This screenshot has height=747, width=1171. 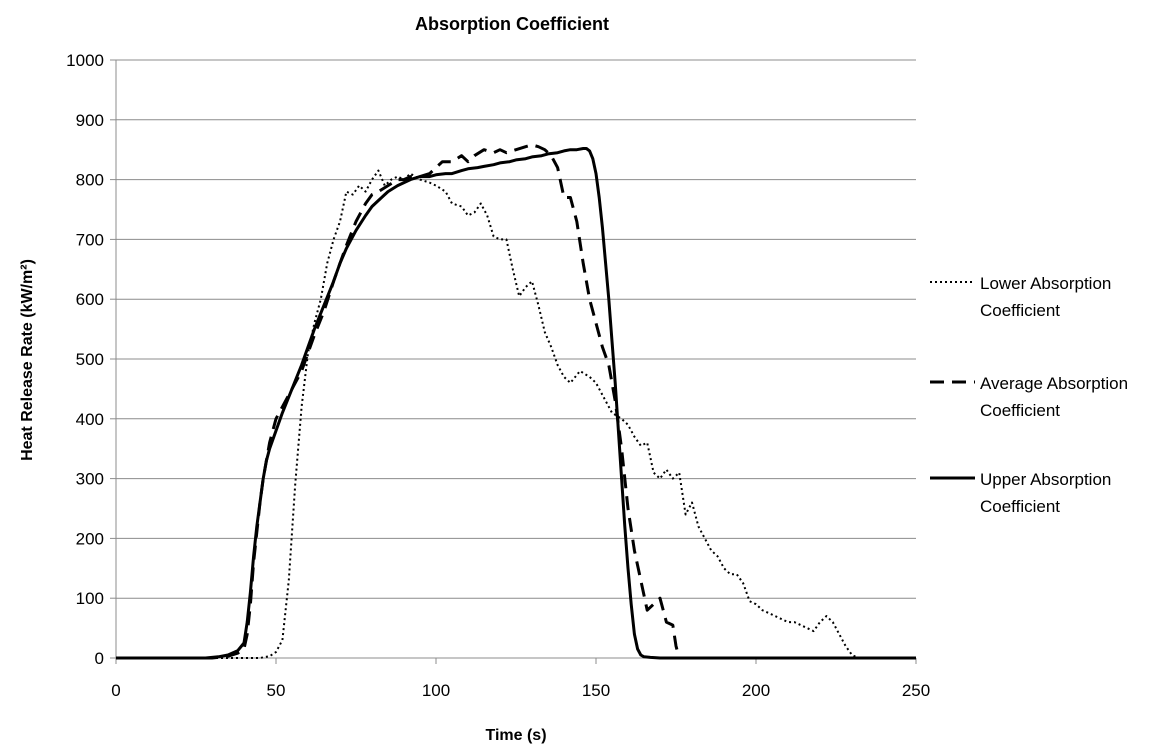 What do you see at coordinates (90, 359) in the screenshot?
I see `y-tick-label: 500` at bounding box center [90, 359].